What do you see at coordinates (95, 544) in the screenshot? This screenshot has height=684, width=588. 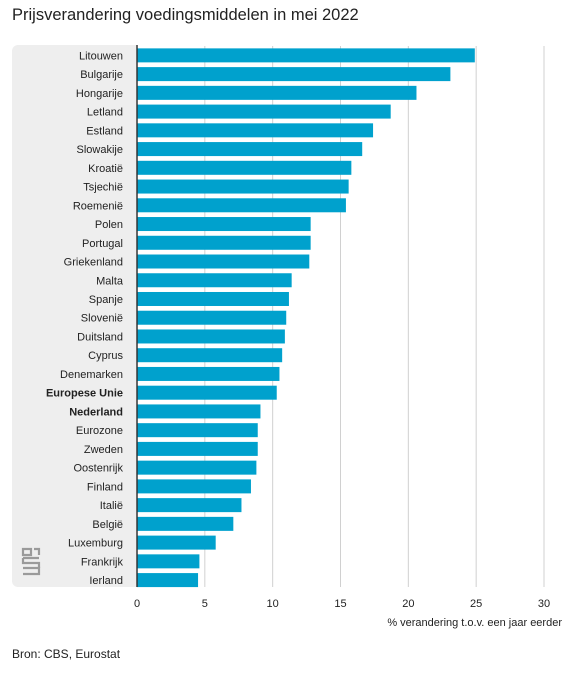 I see `category-label: Luxemburg` at bounding box center [95, 544].